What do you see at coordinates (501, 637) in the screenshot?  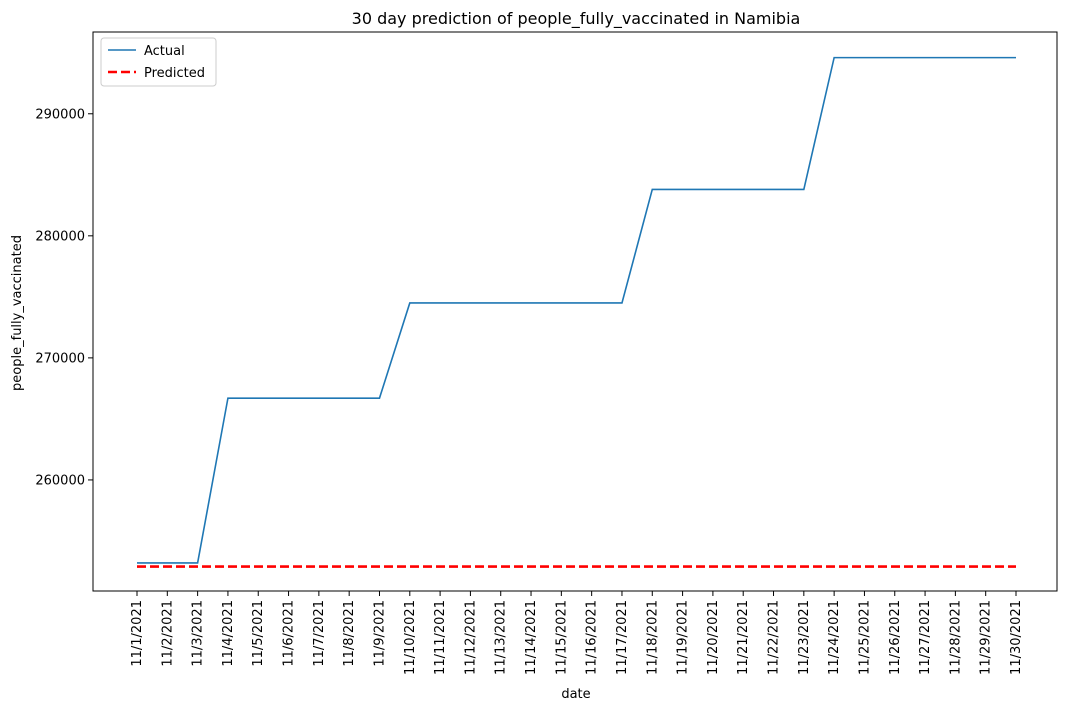 I see `x-tick-label: 11/13/2021` at bounding box center [501, 637].